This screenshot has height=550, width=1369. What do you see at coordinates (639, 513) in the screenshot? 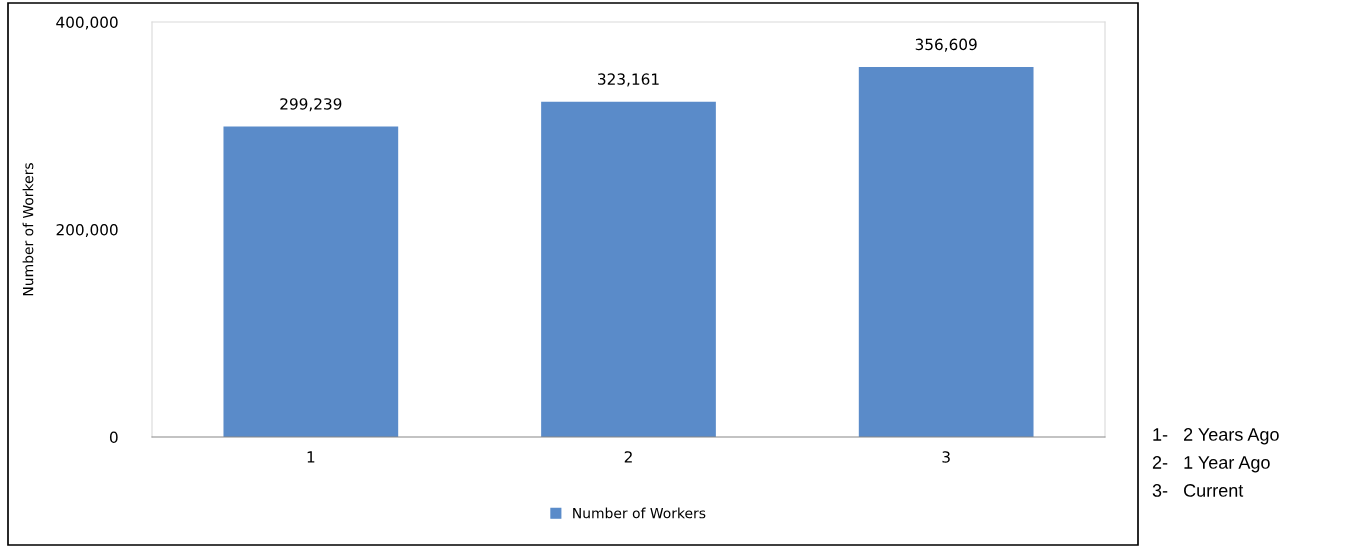
I see `legend-label: Number of Workers` at bounding box center [639, 513].